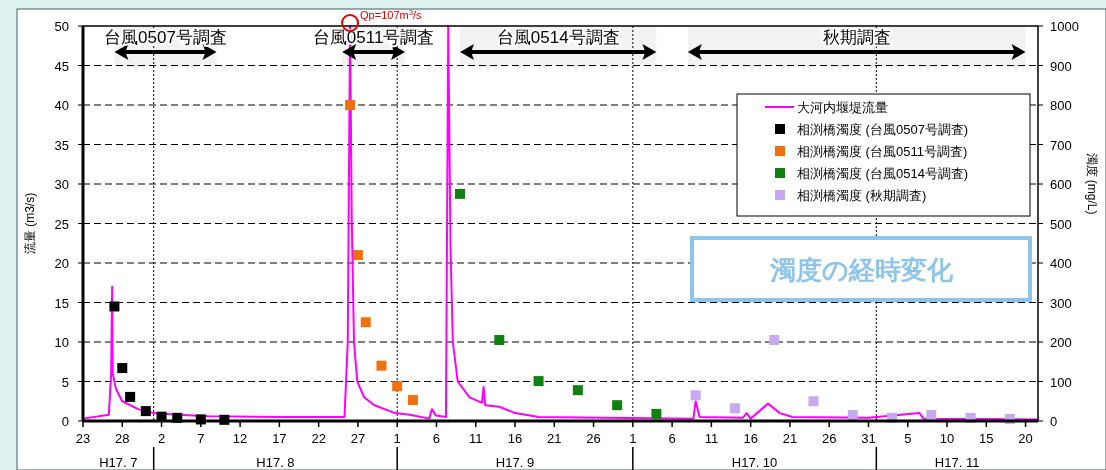  I want to click on y-tick-label: 15, so click(61, 303).